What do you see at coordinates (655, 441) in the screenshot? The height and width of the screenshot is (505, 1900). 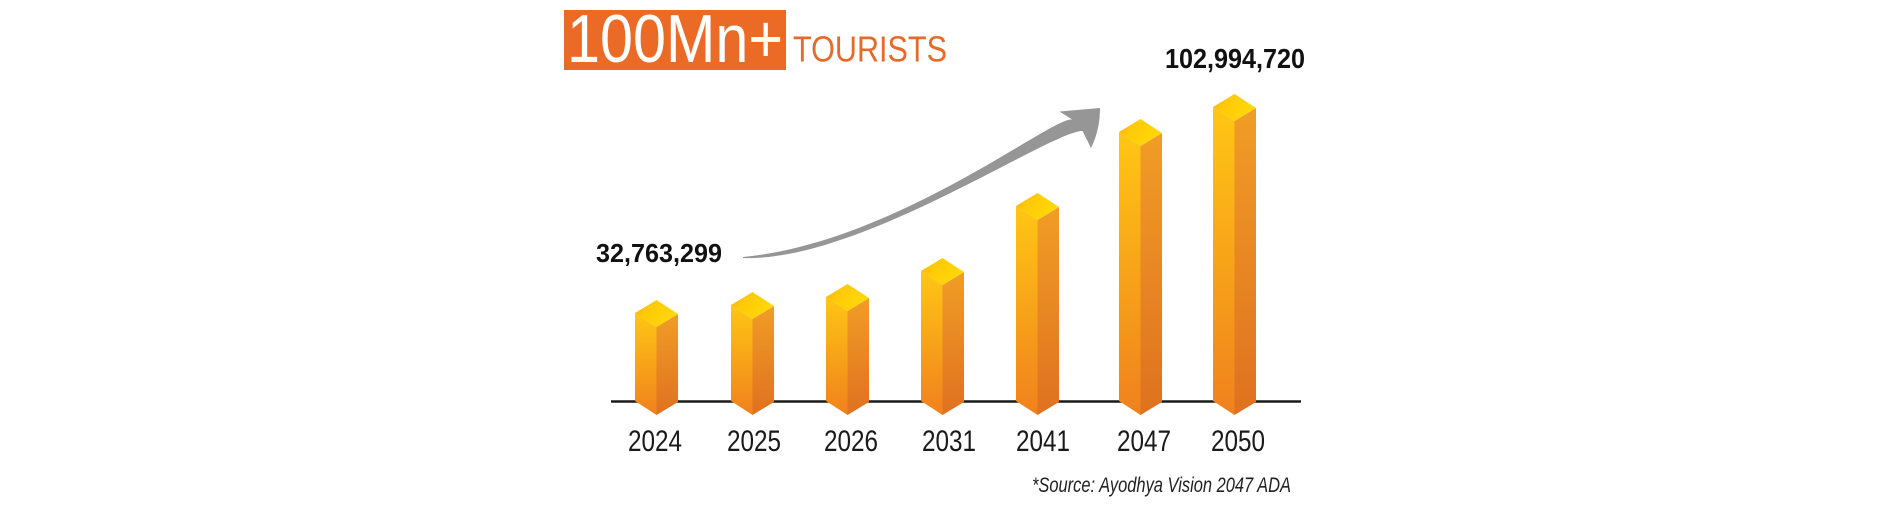 I see `svg-text: 2024` at bounding box center [655, 441].